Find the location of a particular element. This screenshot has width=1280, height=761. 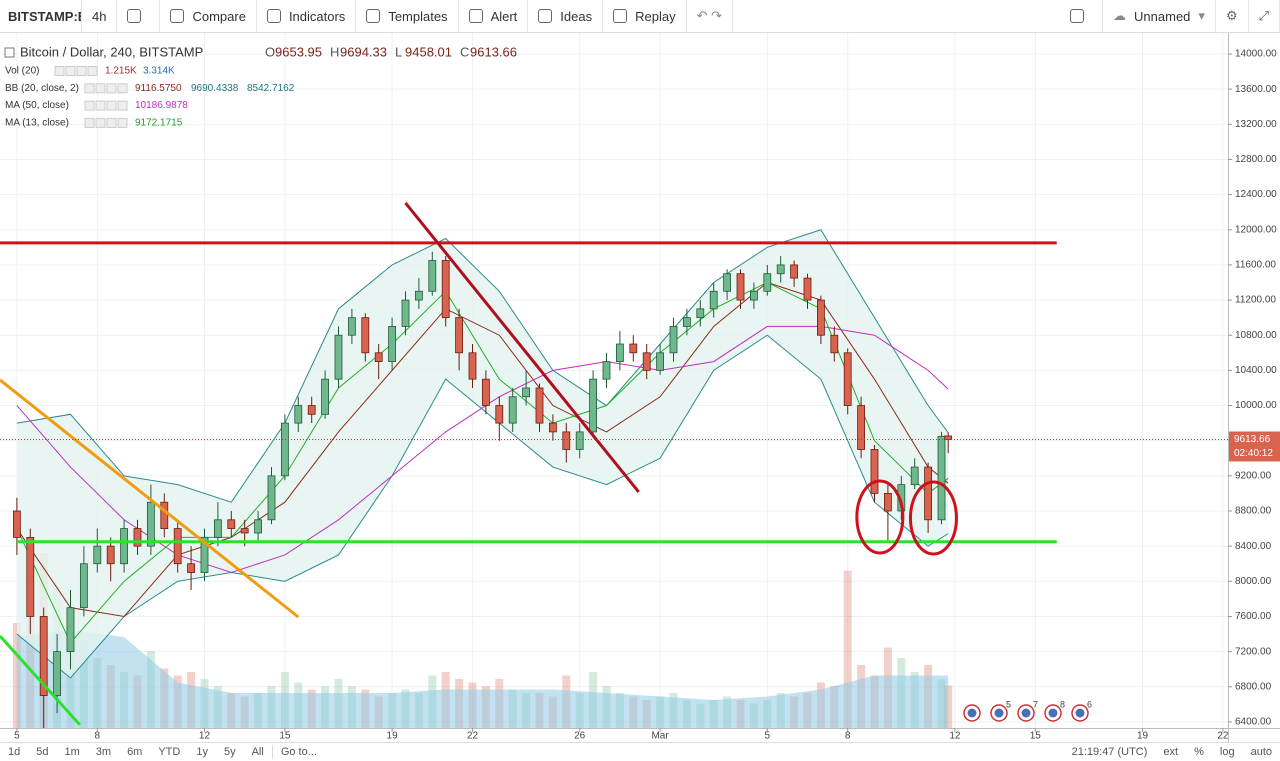

axis-option: log is located at coordinates (1227, 752).